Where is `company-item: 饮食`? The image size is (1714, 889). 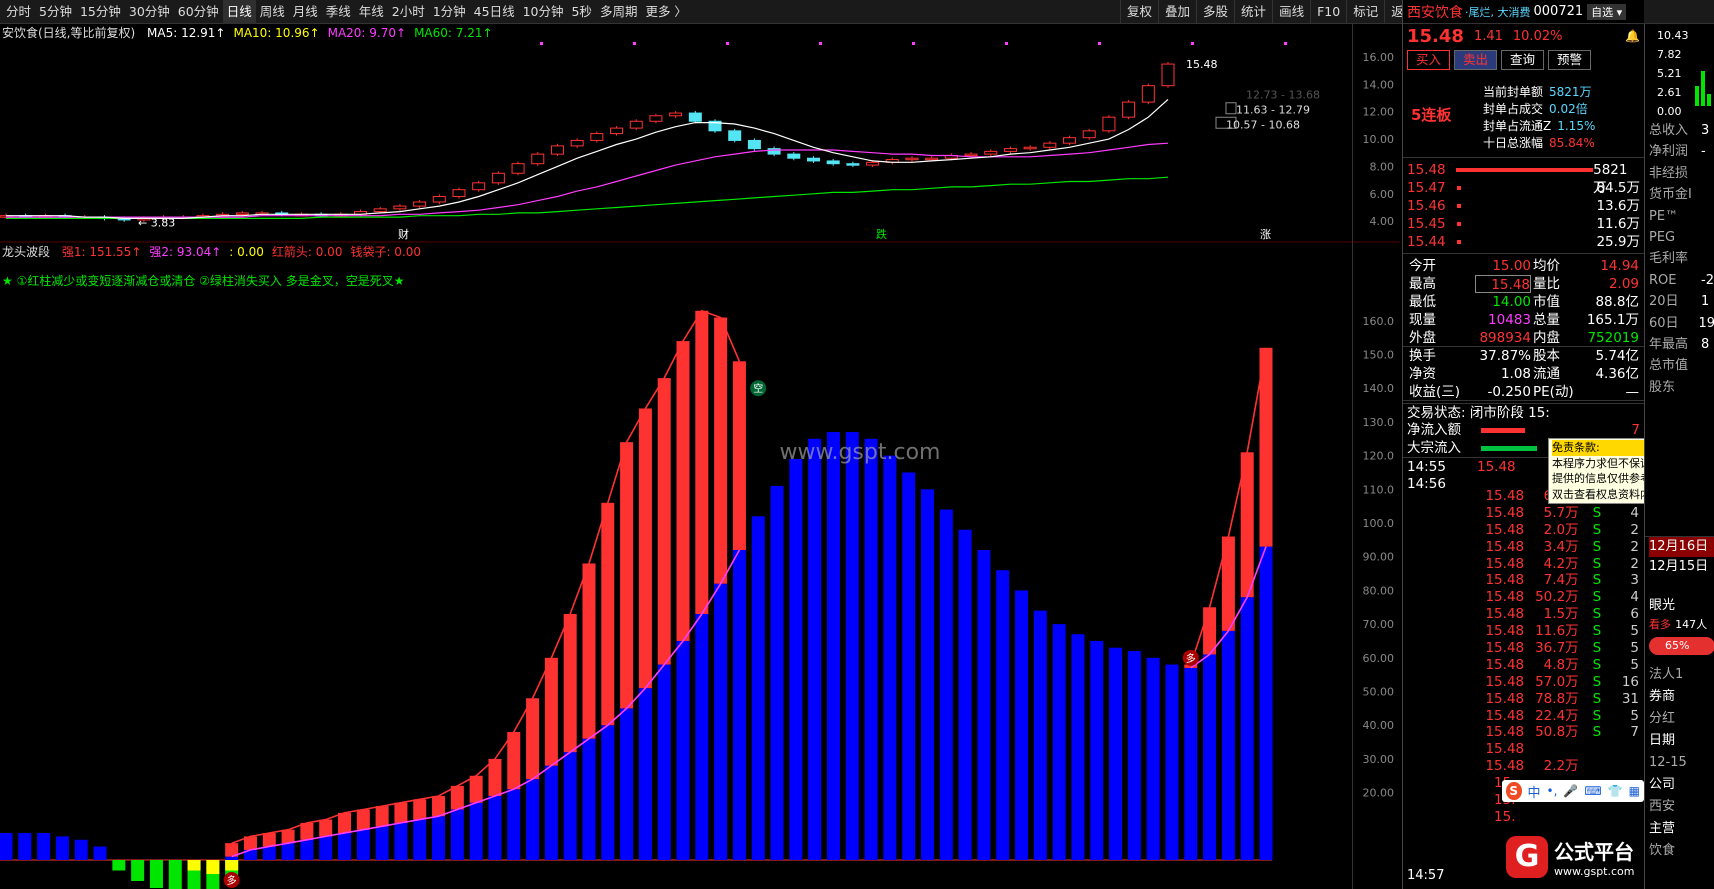 company-item: 饮食 is located at coordinates (1662, 850).